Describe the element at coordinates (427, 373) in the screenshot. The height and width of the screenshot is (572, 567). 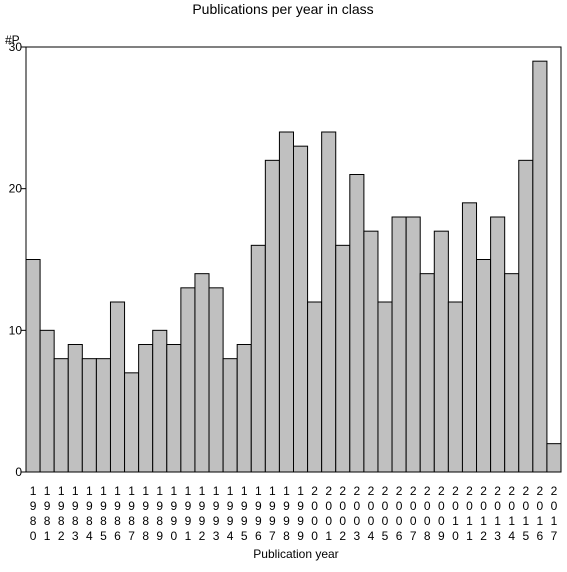
I see `bar-2008` at that location.